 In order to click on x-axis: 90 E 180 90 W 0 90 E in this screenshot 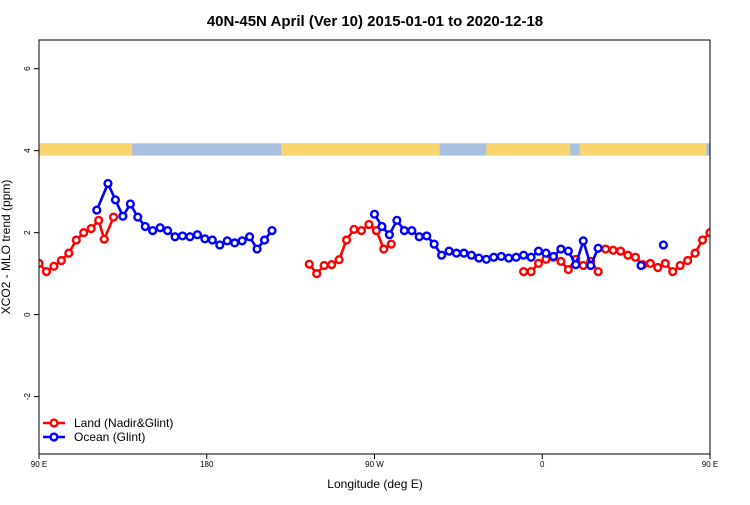, I will do `click(374, 461)`.